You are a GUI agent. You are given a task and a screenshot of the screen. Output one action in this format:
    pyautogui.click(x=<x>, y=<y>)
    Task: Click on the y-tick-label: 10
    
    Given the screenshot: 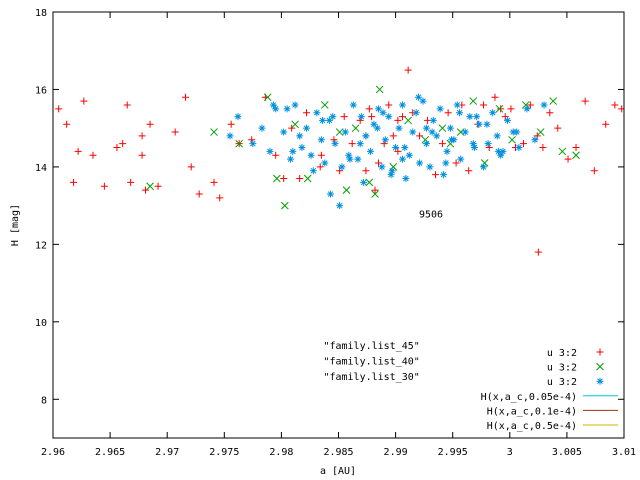 What is the action you would take?
    pyautogui.click(x=41, y=323)
    